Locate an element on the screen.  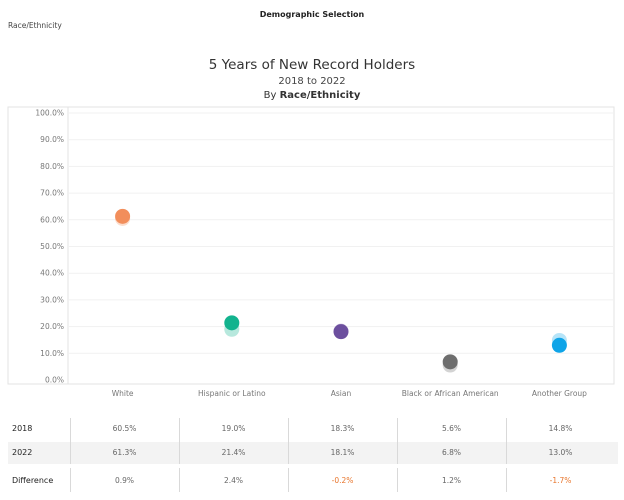
table-row: 2022 61.3% 21.4% 18.1% 6.8% 13.0% is located at coordinates (313, 453).